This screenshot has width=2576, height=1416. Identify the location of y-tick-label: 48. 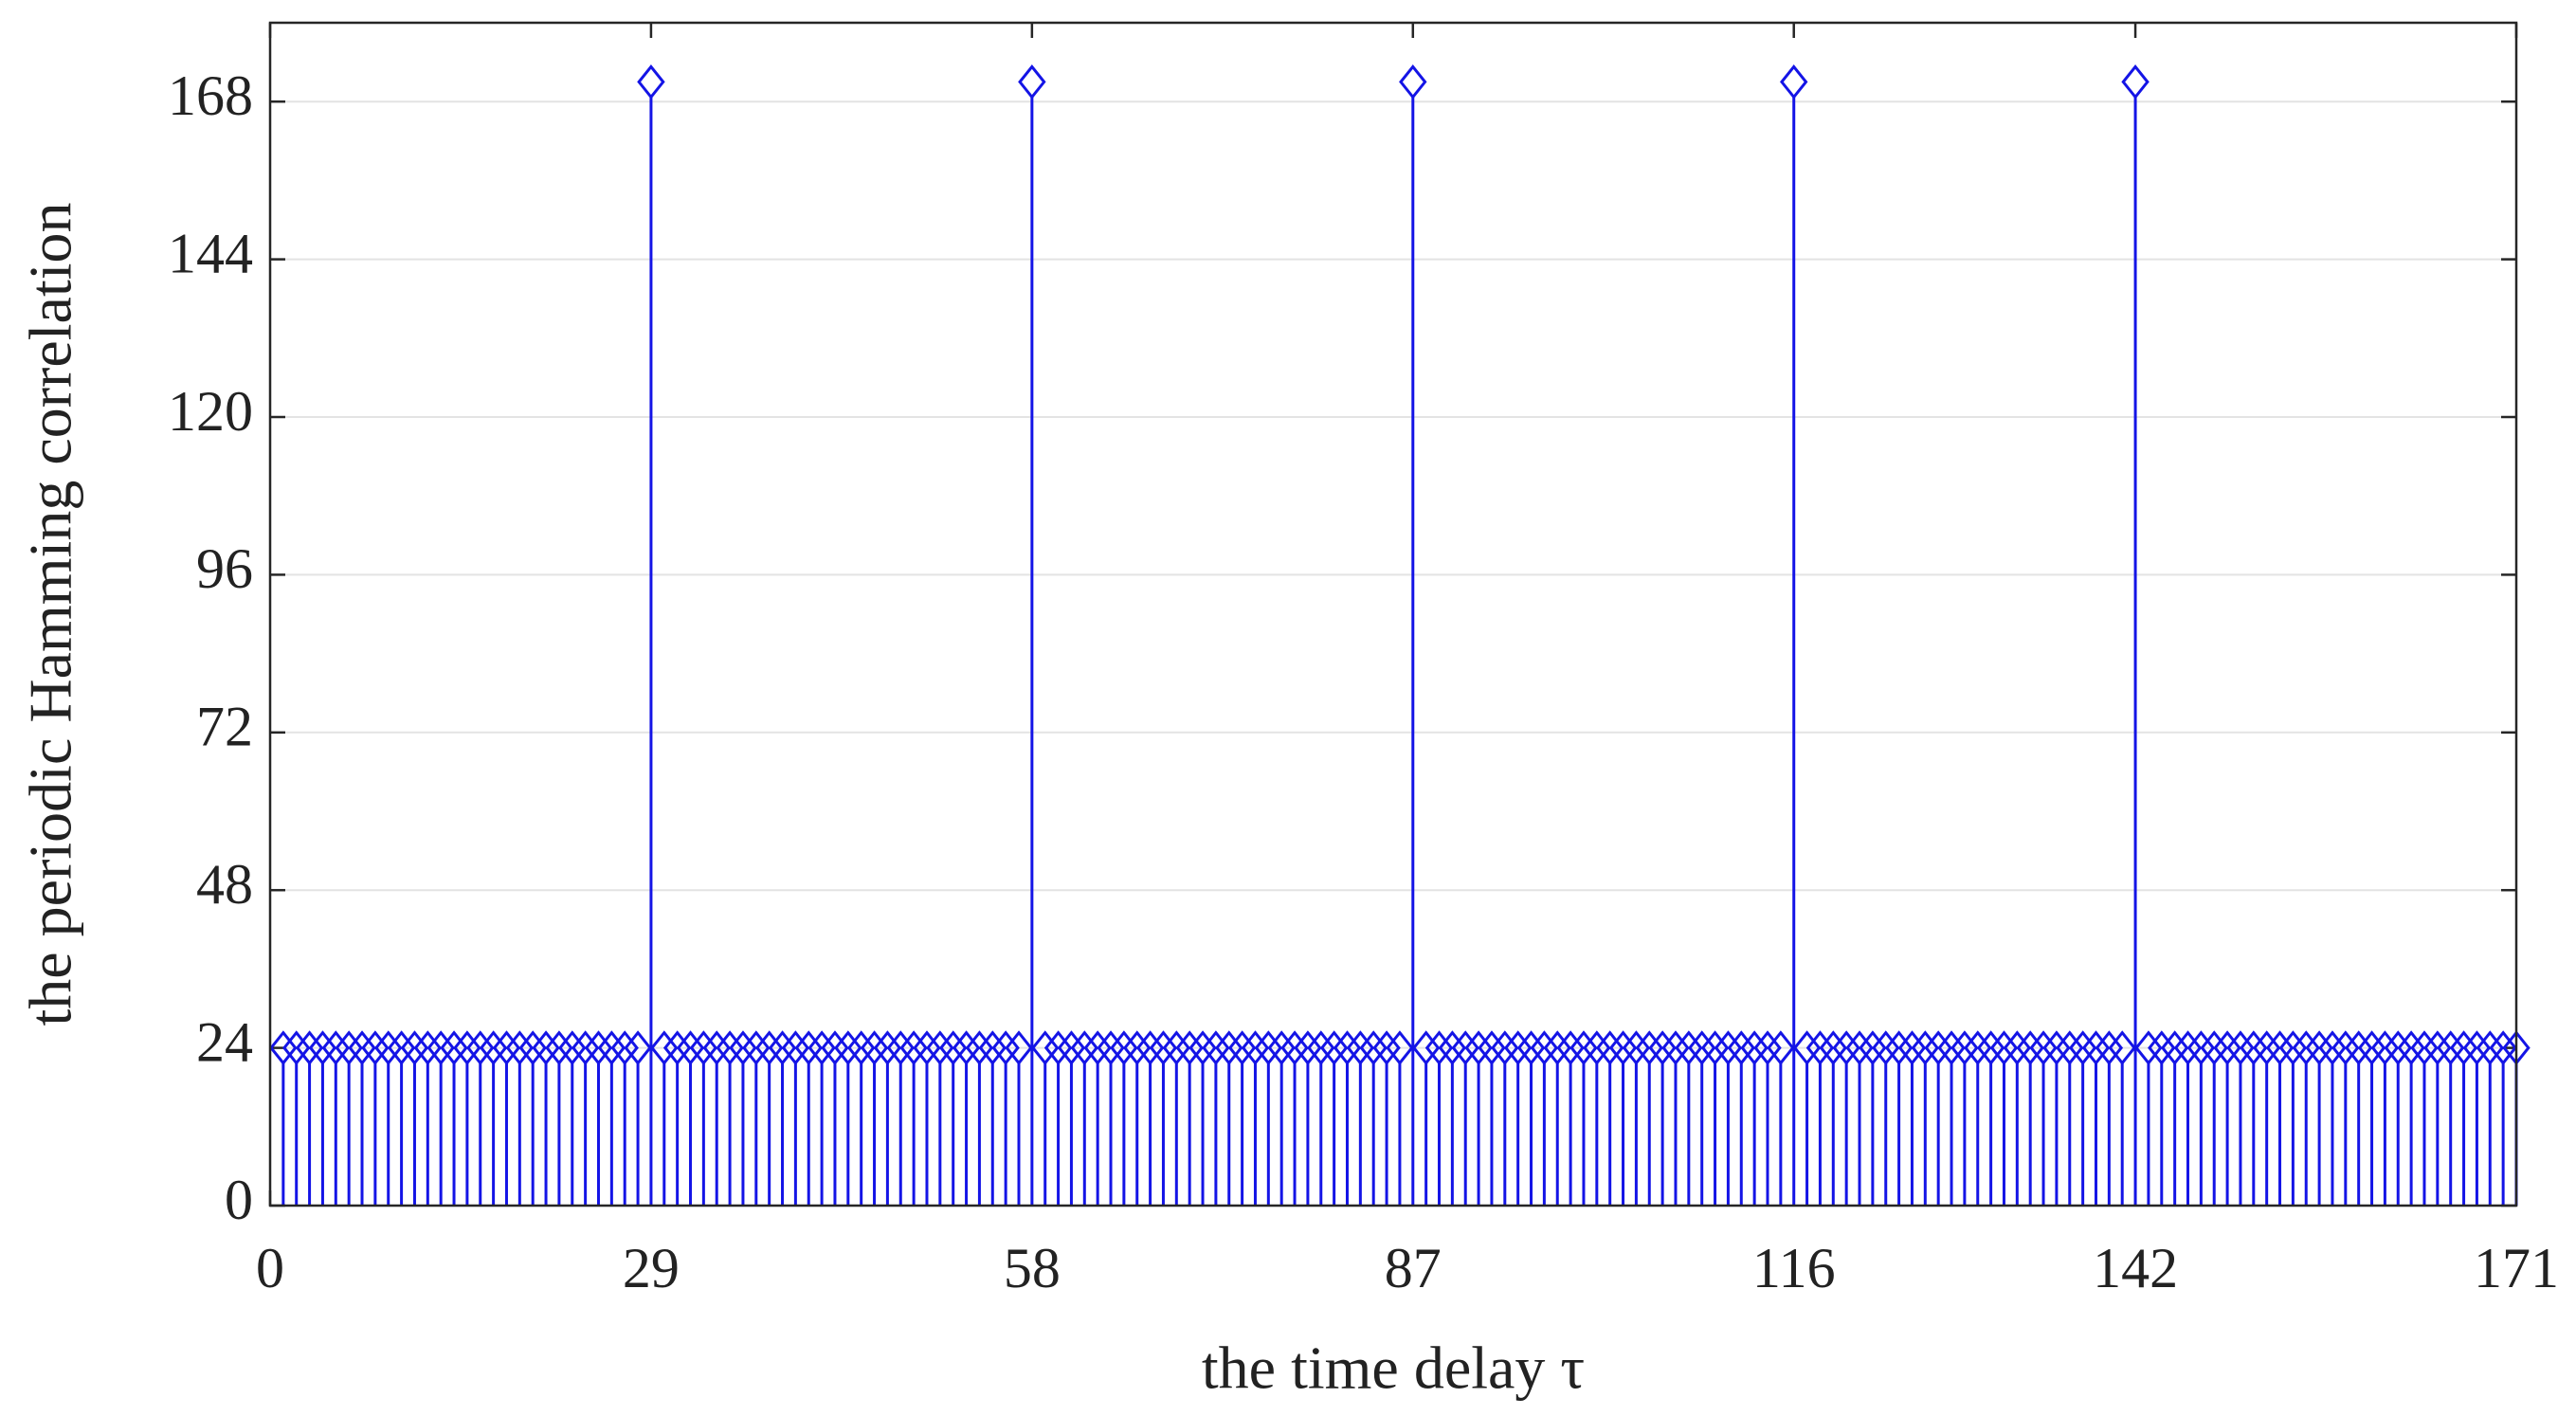
(224, 885).